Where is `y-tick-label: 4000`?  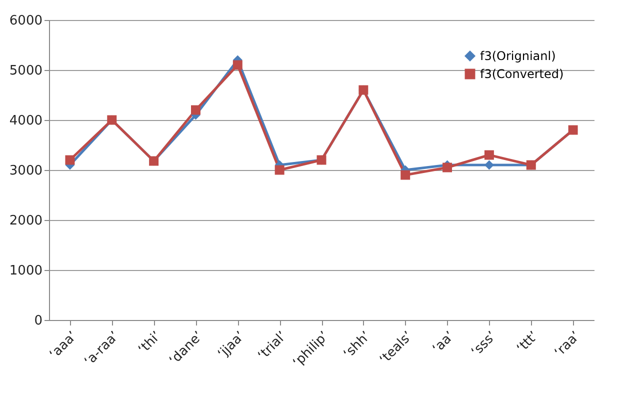 y-tick-label: 4000 is located at coordinates (25, 121).